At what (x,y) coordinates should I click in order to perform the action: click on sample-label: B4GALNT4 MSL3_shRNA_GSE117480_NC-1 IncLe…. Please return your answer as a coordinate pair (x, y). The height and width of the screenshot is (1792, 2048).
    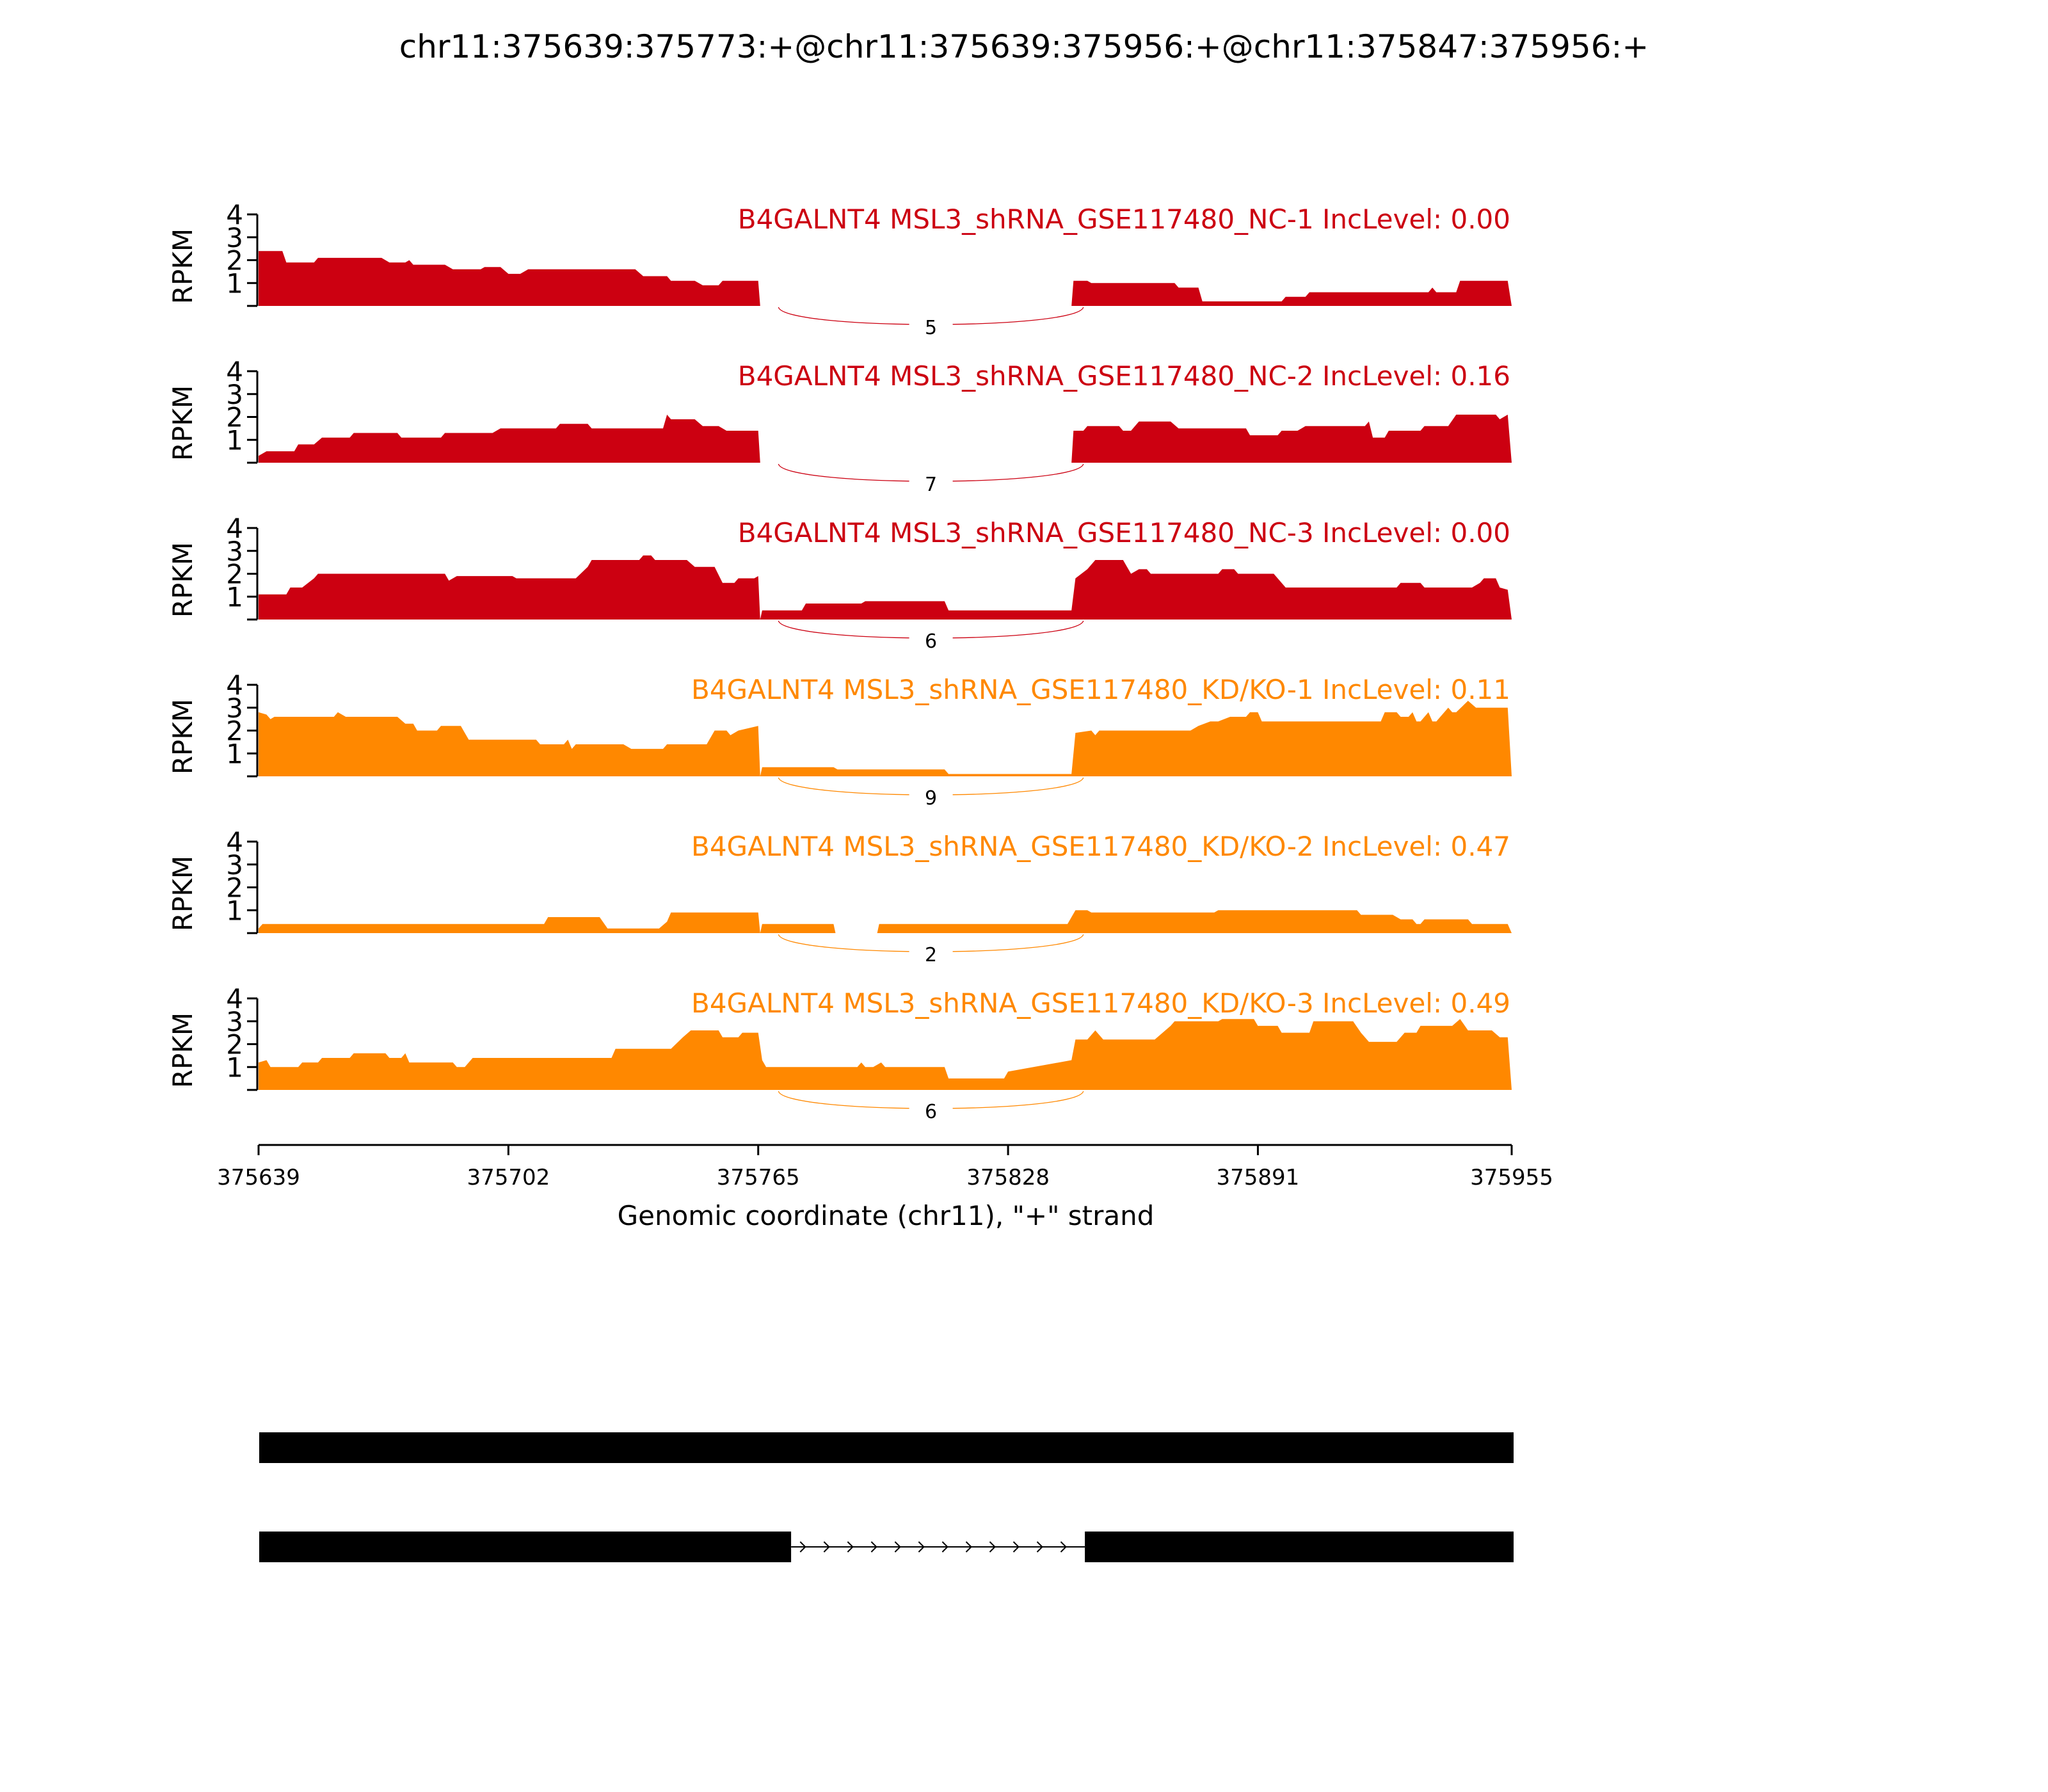
    Looking at the image, I should click on (1124, 219).